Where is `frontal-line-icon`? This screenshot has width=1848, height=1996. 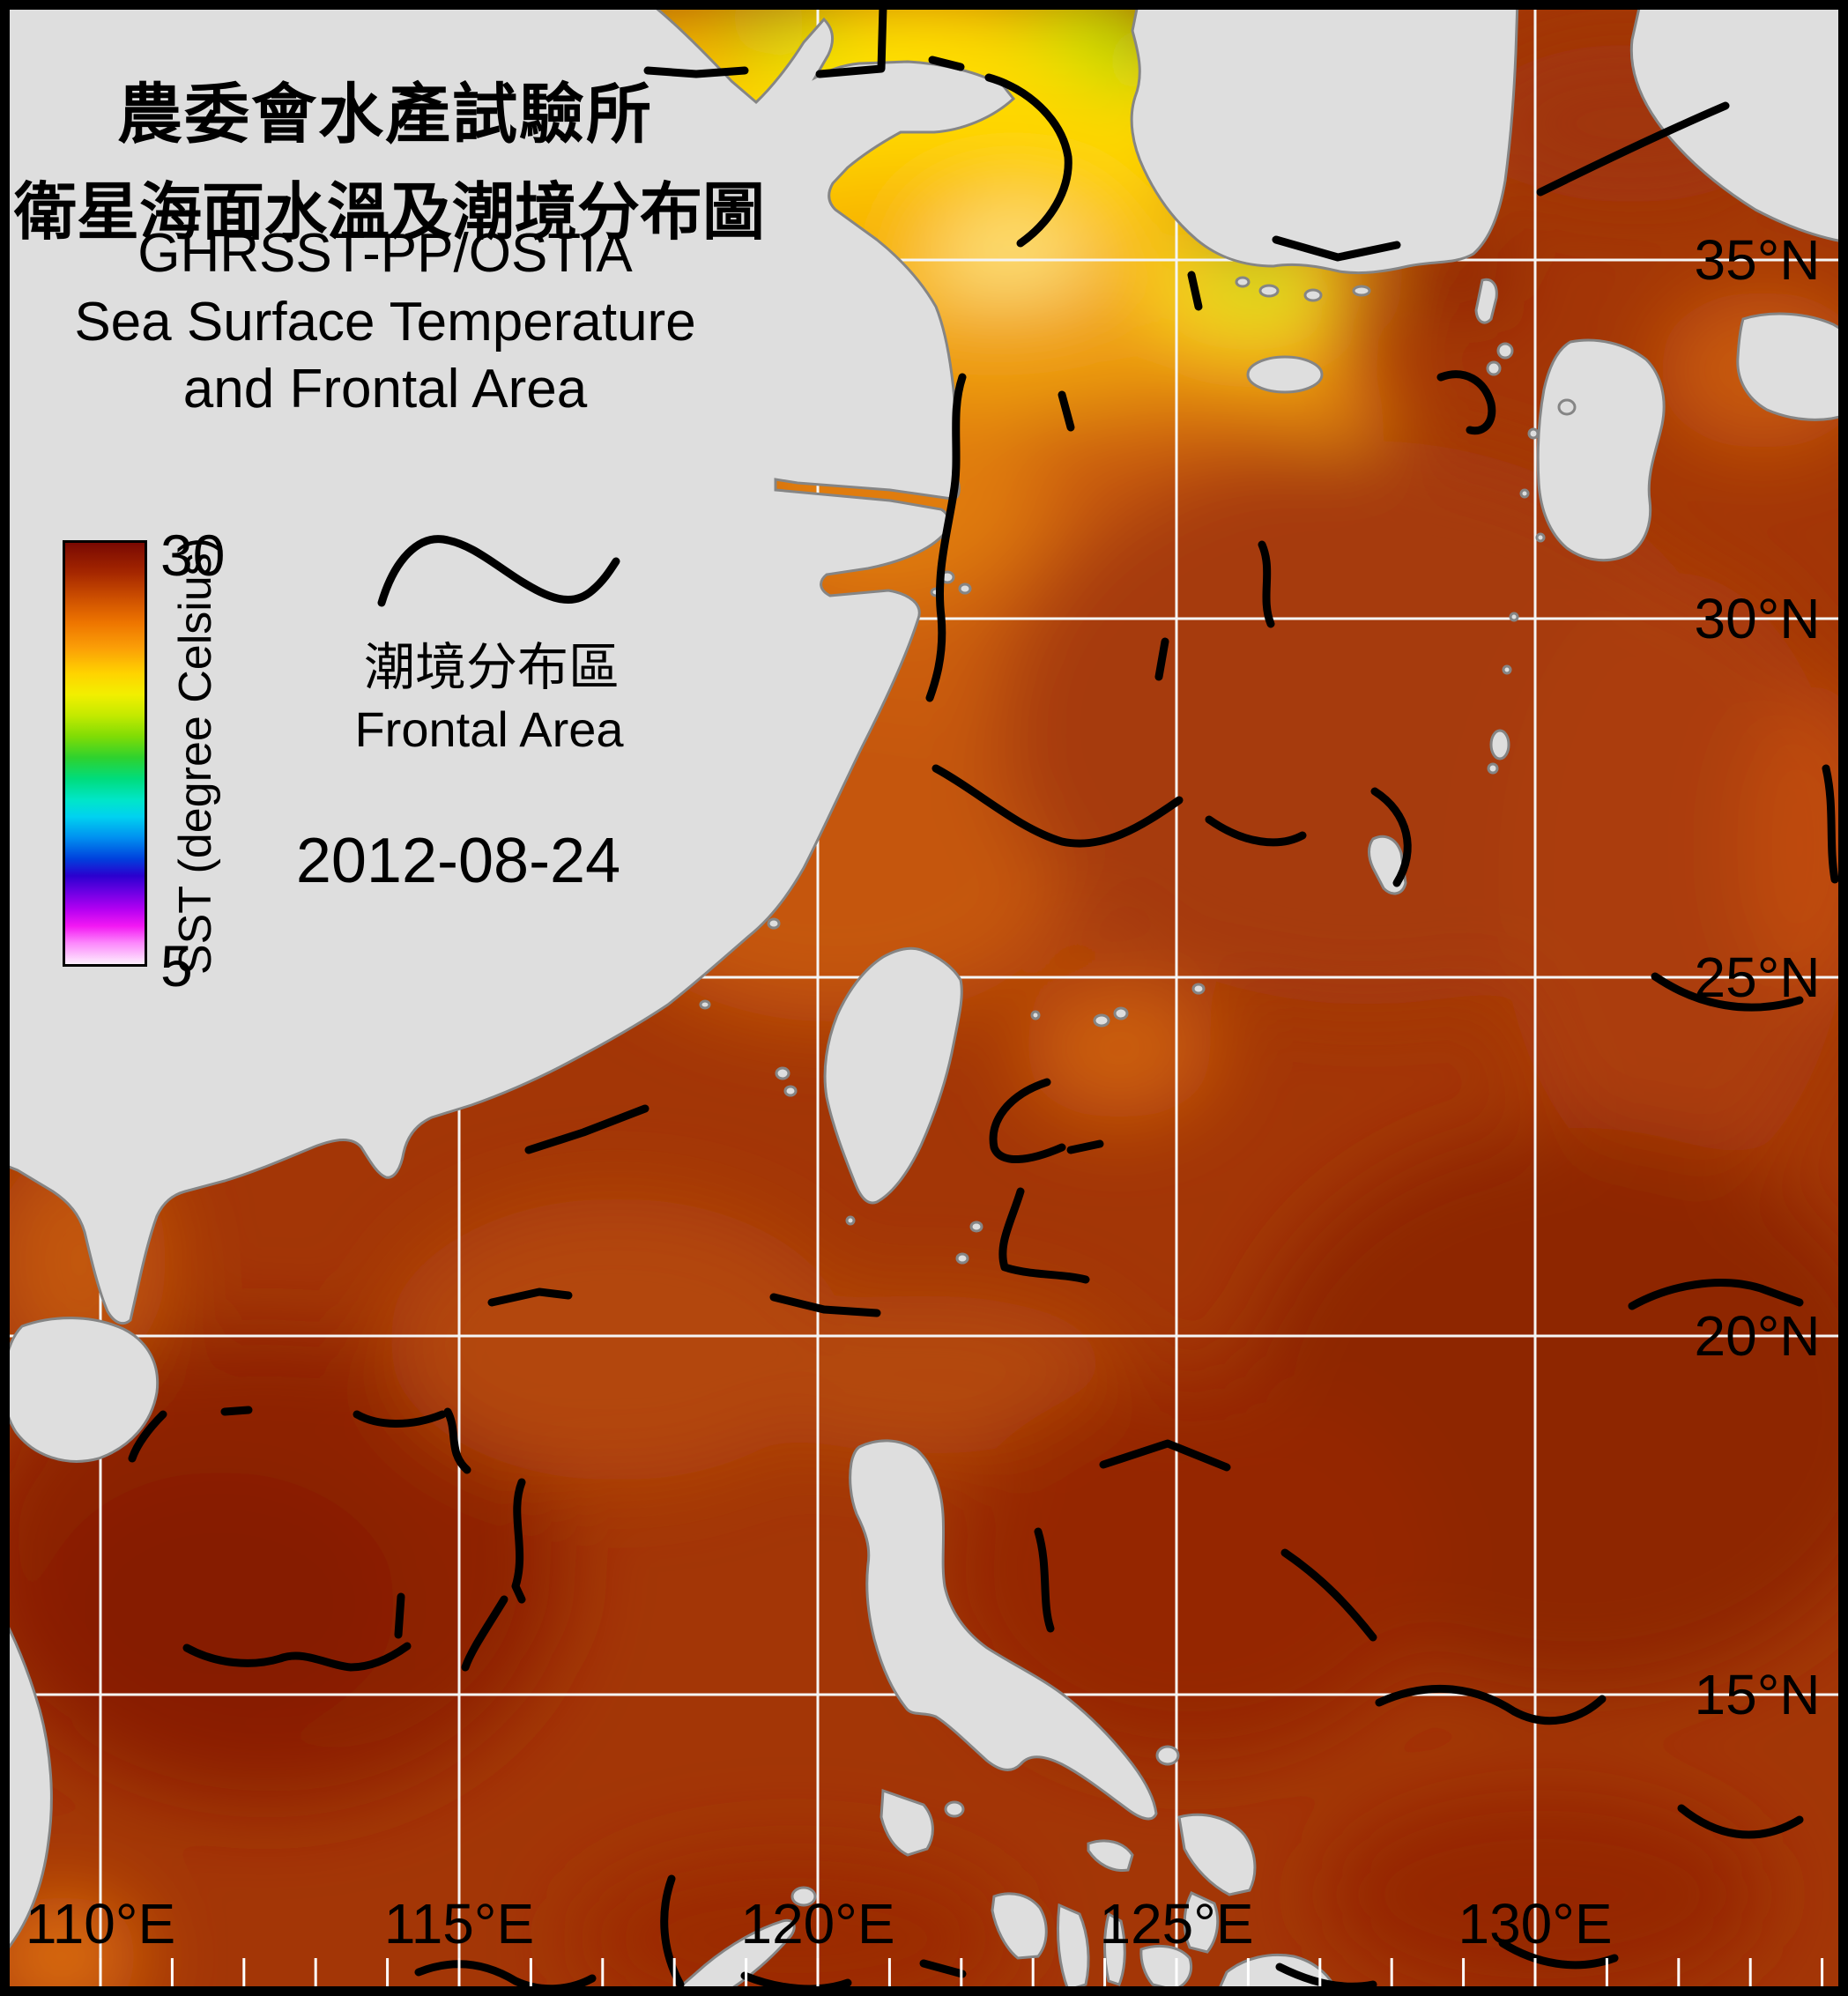
frontal-line-icon is located at coordinates (499, 571).